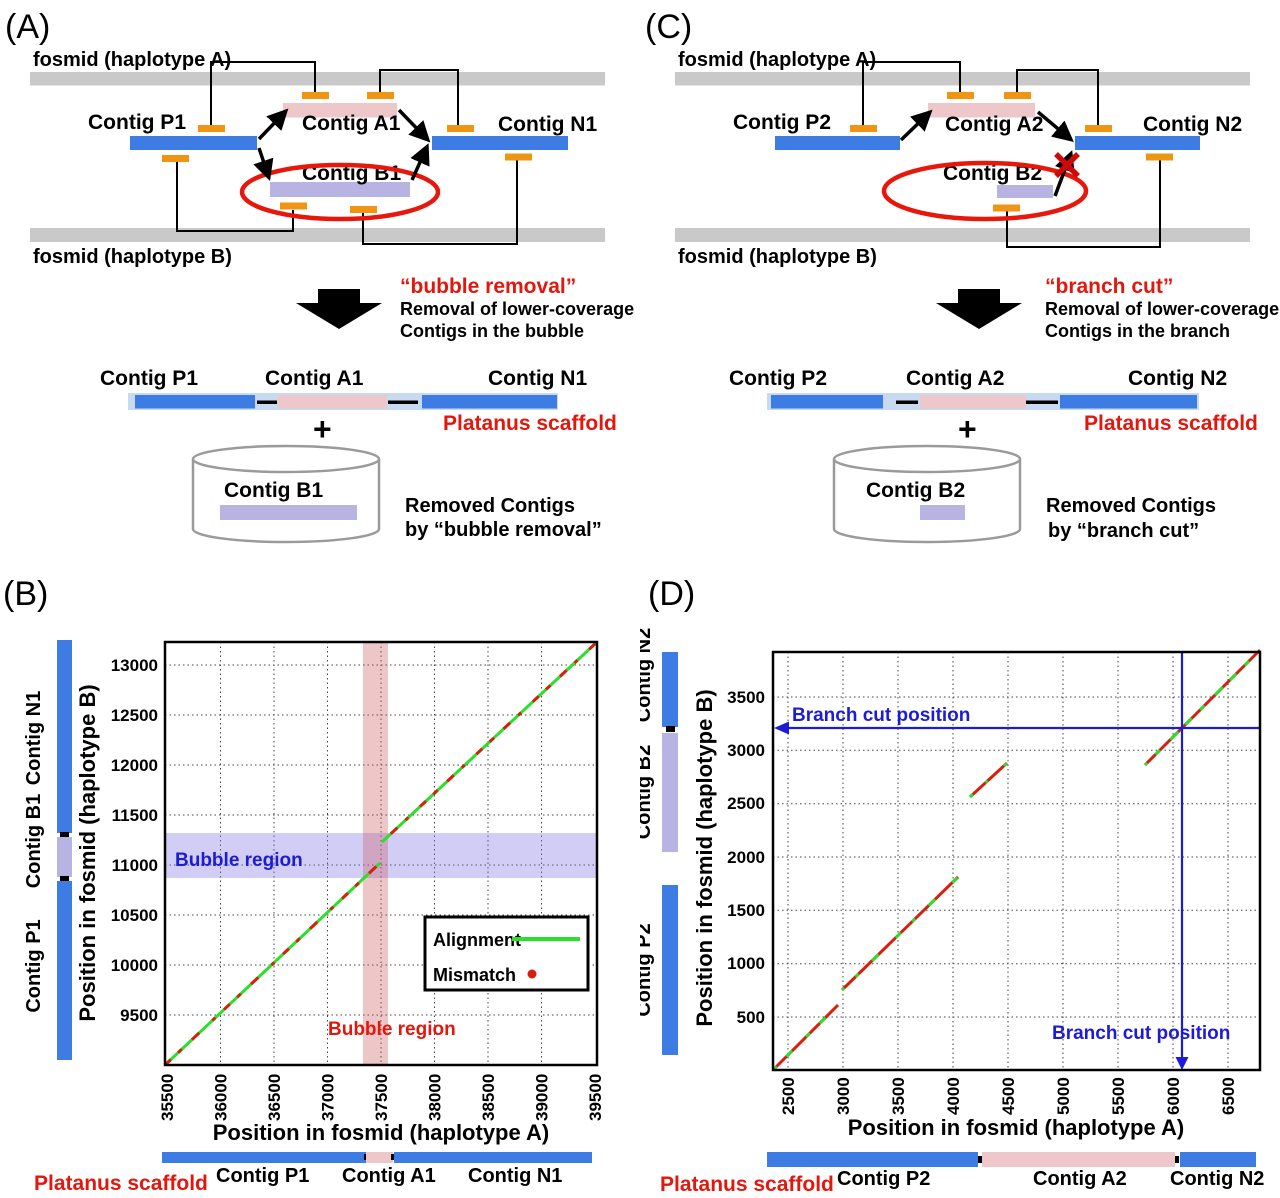 Image resolution: width=1280 pixels, height=1198 pixels. I want to click on scaffold-contig-n2-label: Contig N2, so click(1177, 378).